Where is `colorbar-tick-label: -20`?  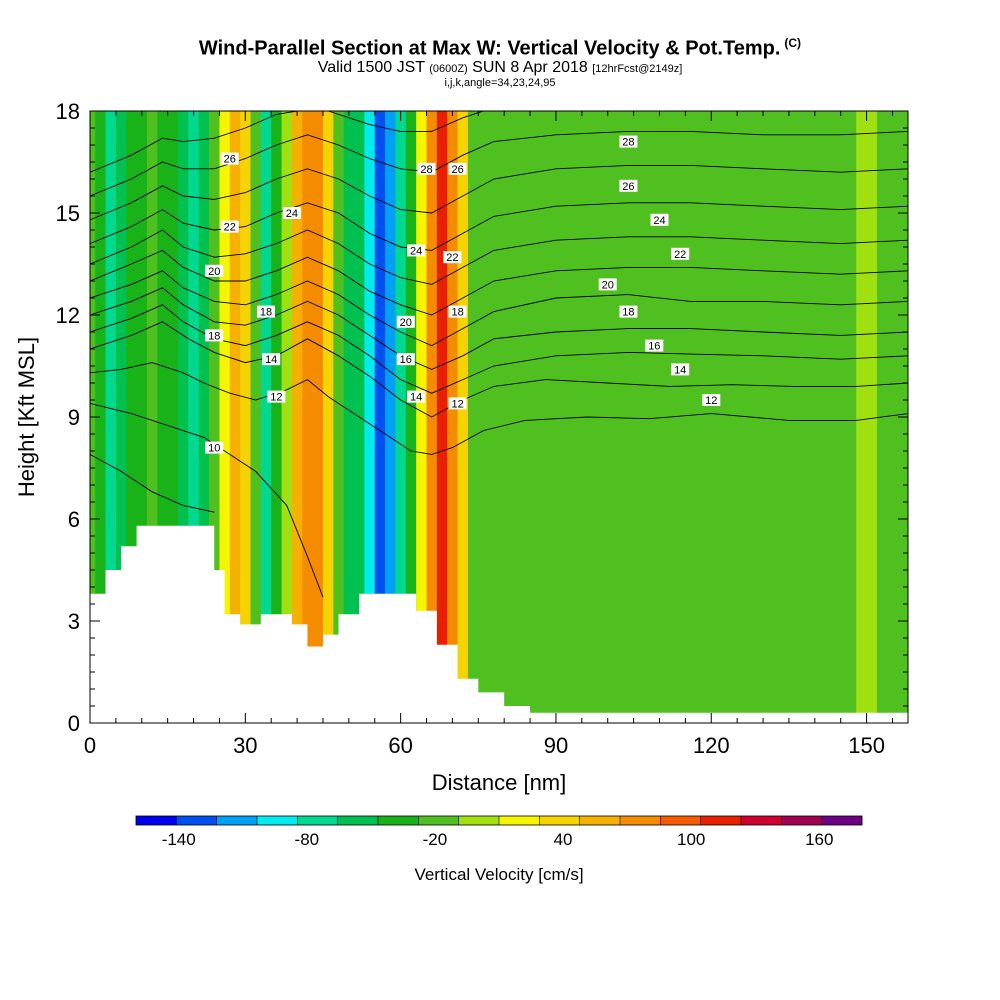 colorbar-tick-label: -20 is located at coordinates (435, 839).